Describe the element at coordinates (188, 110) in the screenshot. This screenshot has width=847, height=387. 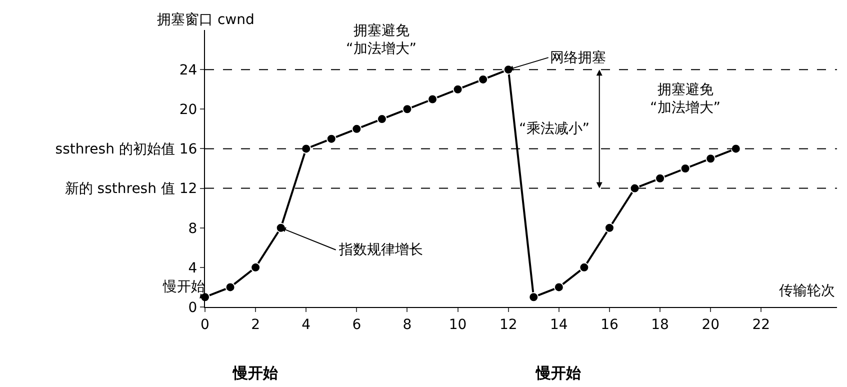
I see `y-tick-label: 20` at that location.